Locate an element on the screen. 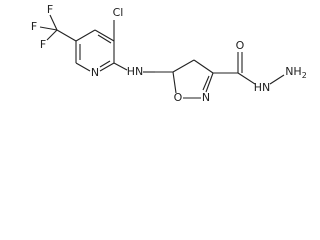  atom-label-main: NH is located at coordinates (293, 71).